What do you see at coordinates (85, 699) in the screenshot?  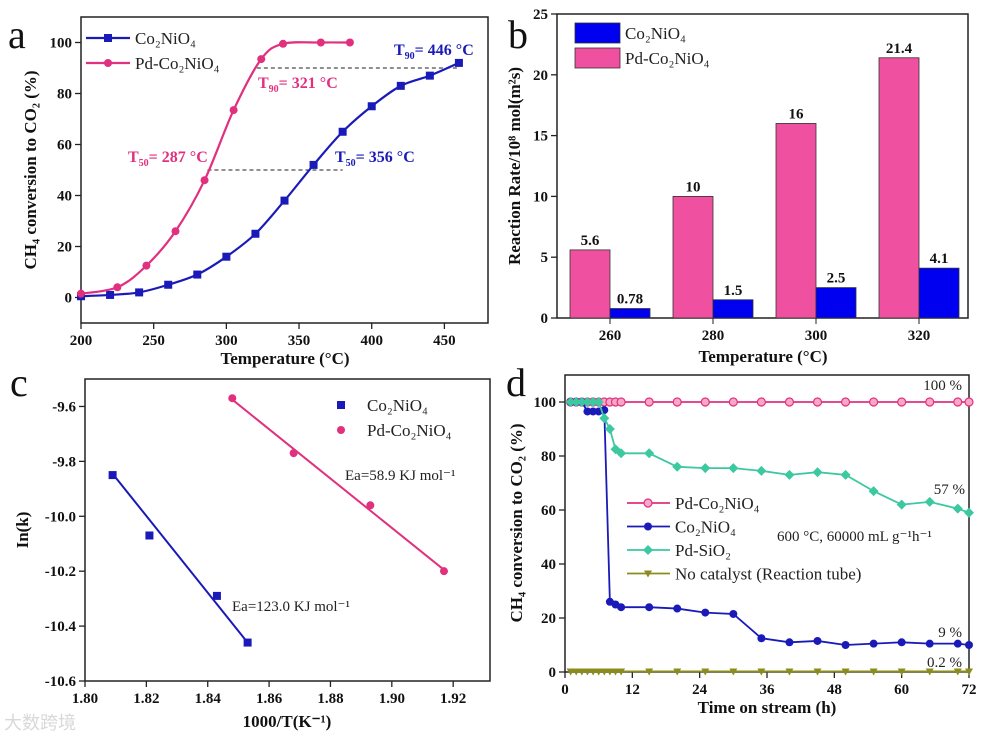 I see `panel-c-xtick-label: 1.80` at bounding box center [85, 699].